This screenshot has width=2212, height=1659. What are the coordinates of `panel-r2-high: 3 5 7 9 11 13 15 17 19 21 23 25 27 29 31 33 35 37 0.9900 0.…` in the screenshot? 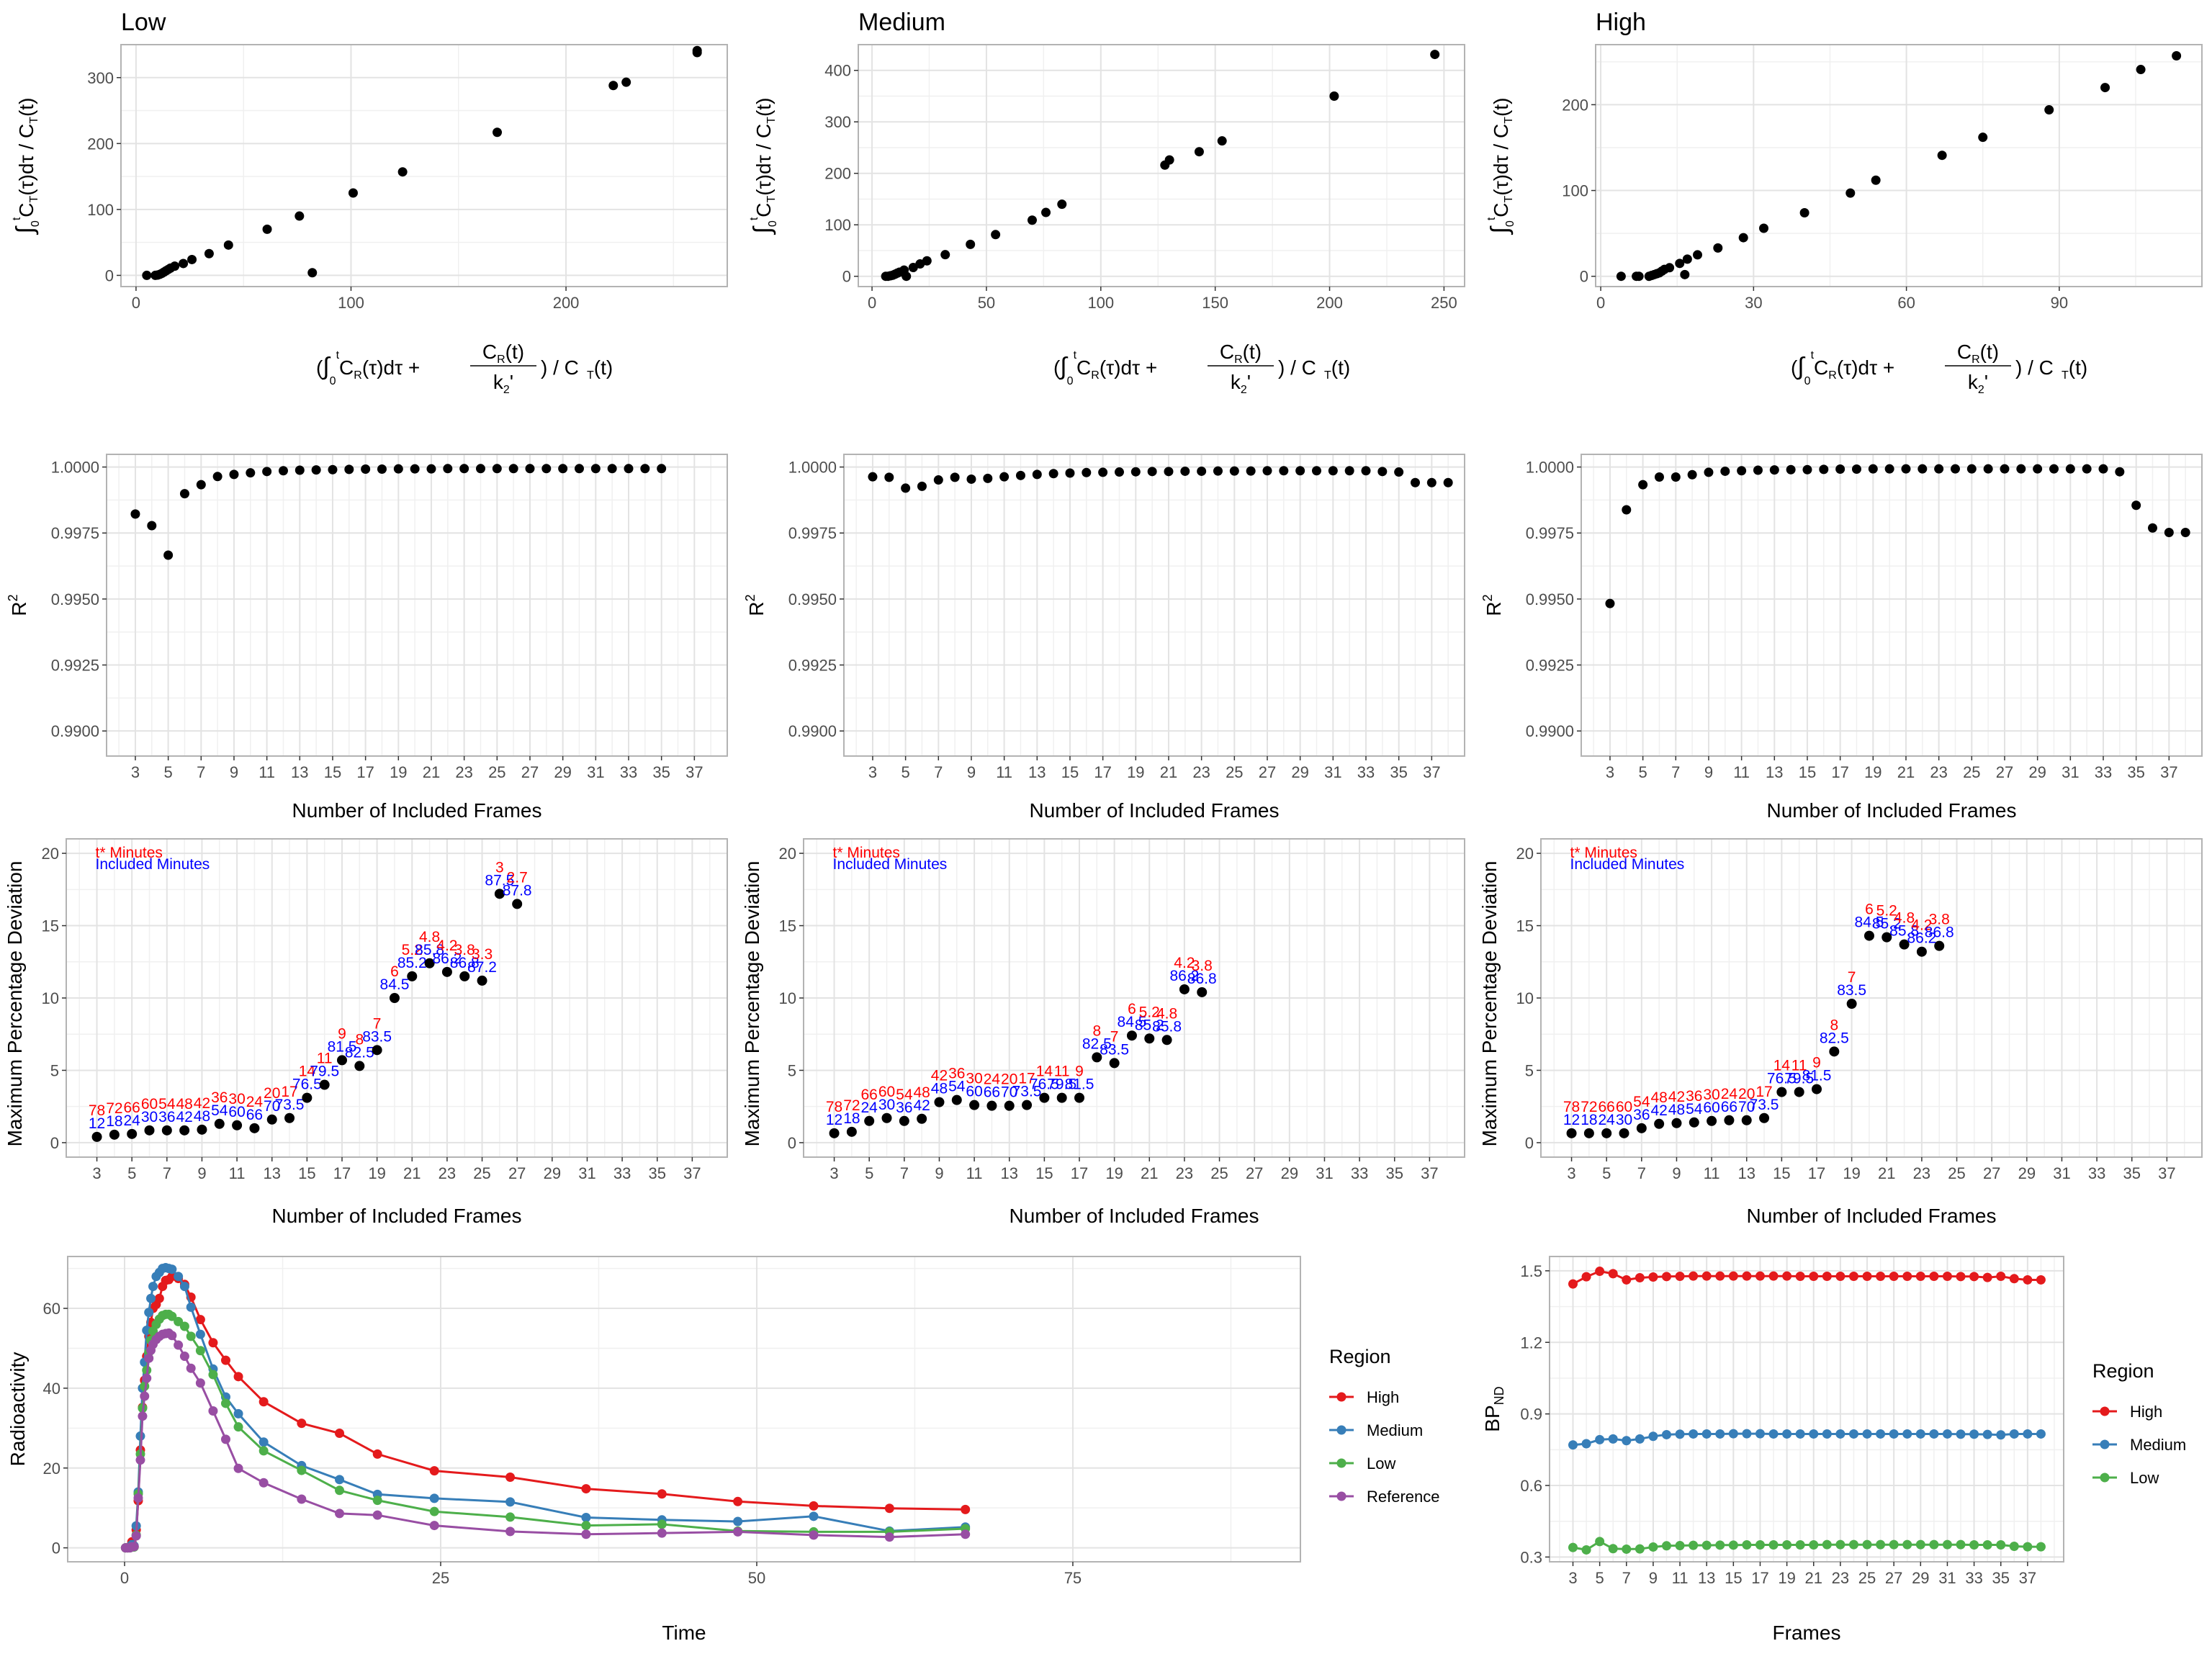 It's located at (1844, 621).